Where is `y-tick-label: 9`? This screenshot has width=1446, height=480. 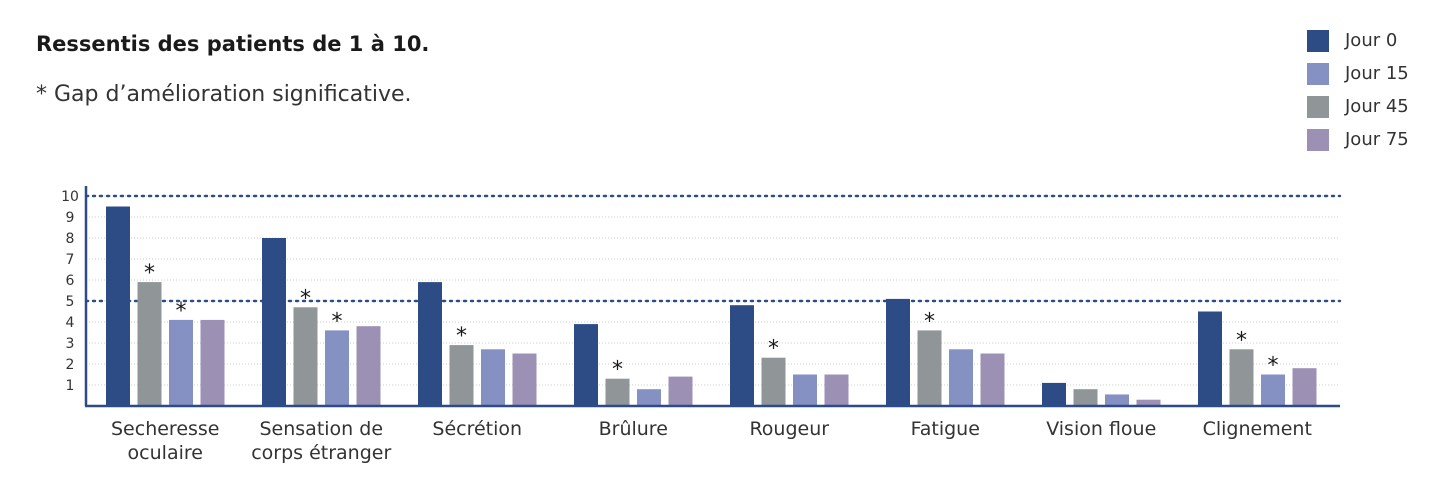
y-tick-label: 9 is located at coordinates (70, 218).